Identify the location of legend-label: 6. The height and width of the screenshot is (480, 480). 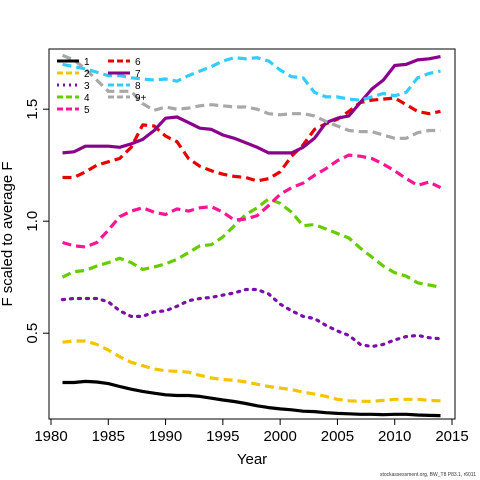
(138, 62).